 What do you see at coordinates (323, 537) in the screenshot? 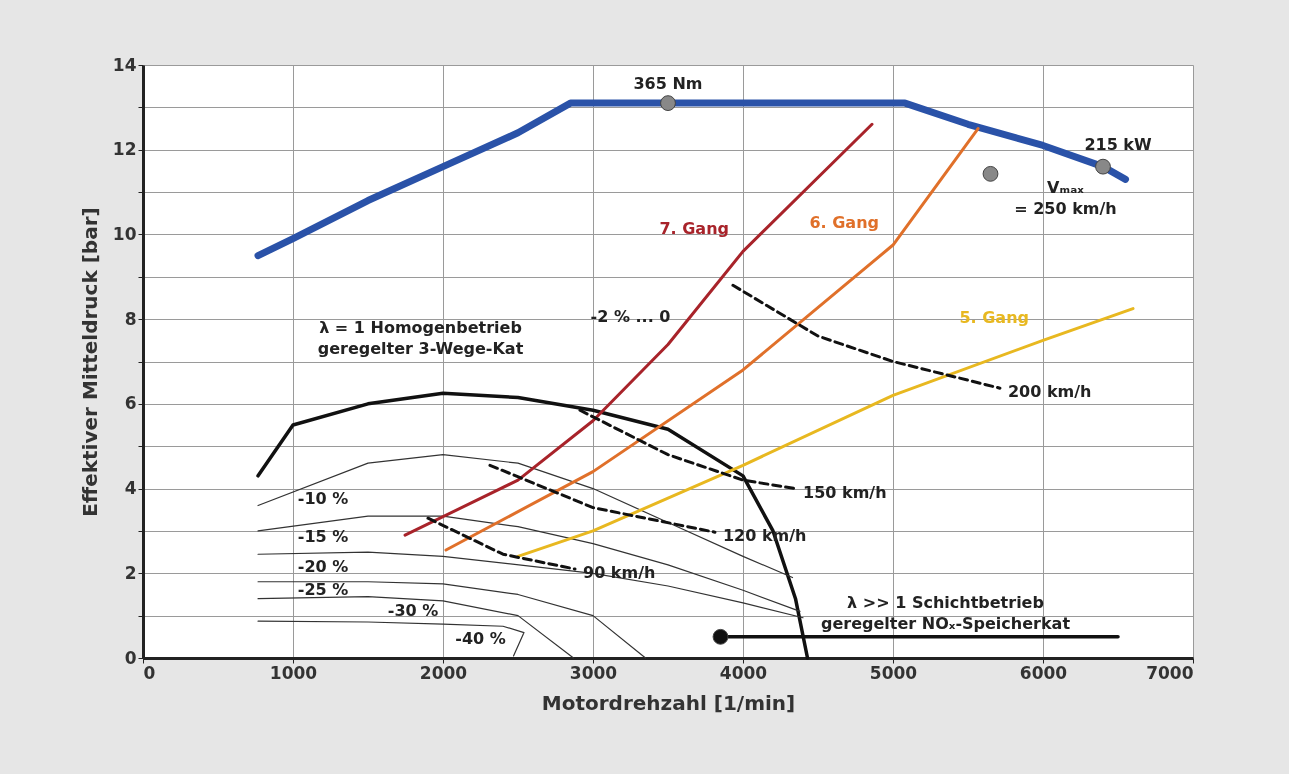
I see `annotation: -15 %` at bounding box center [323, 537].